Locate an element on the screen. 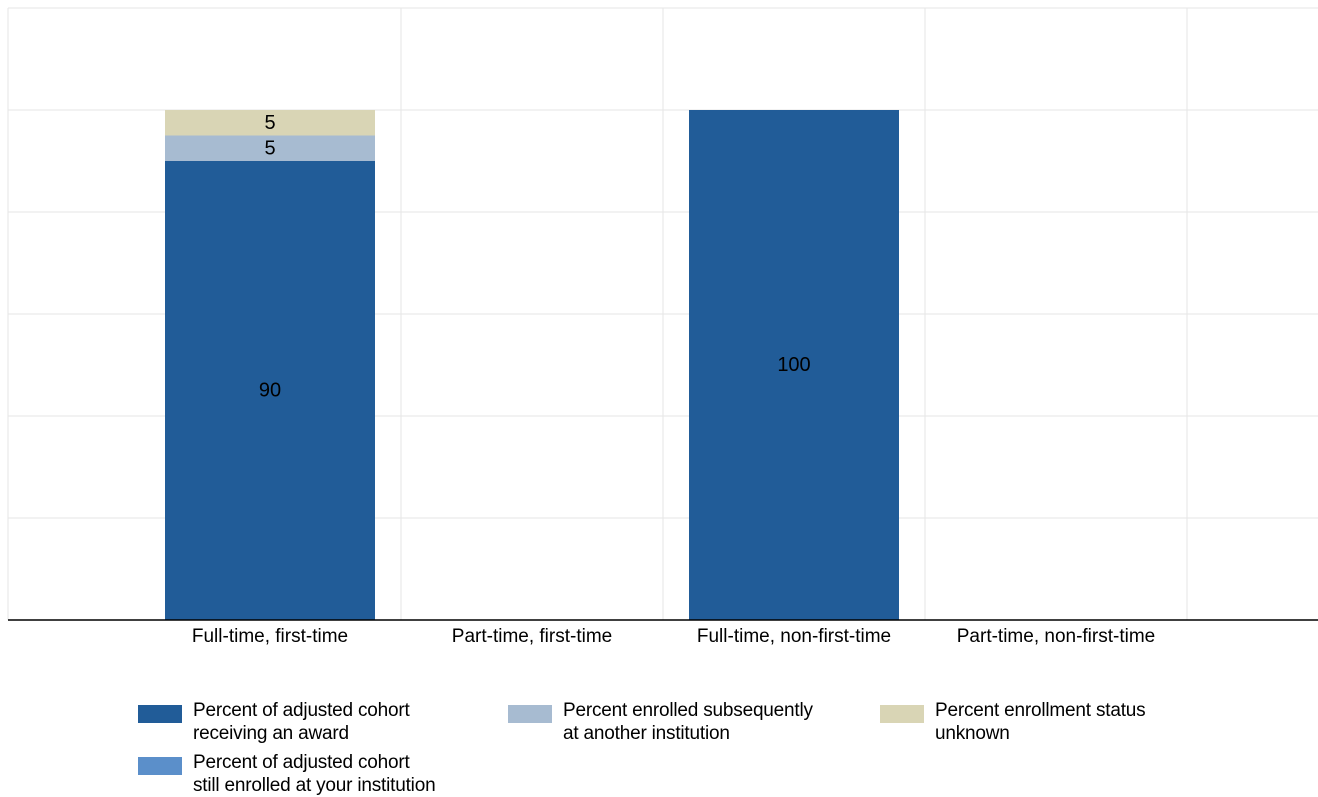 This screenshot has height=797, width=1318. legend-swatch-award is located at coordinates (160, 714).